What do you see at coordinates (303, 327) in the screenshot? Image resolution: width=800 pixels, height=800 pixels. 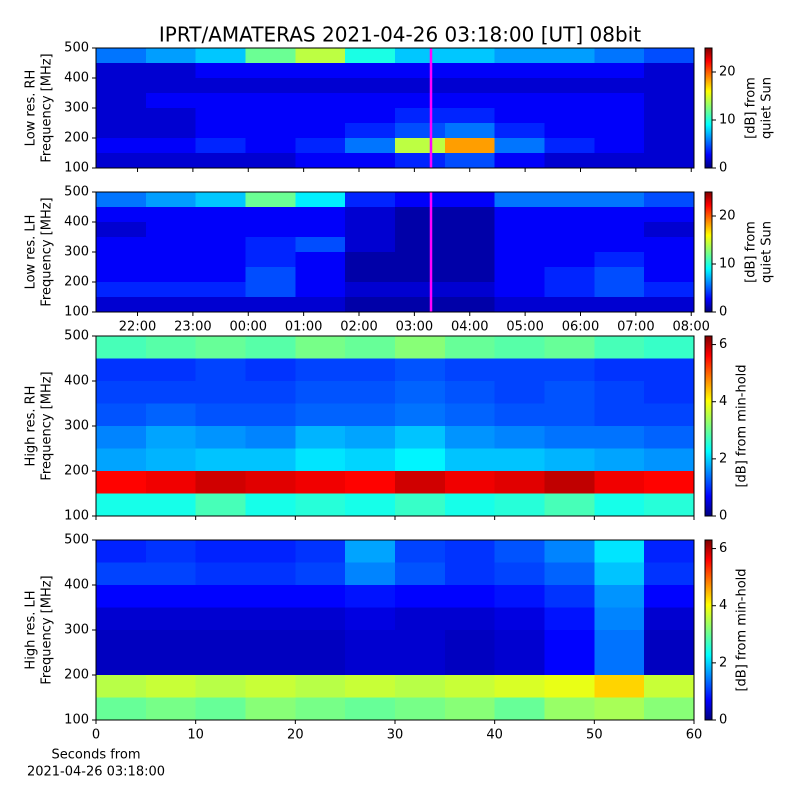 I see `x-tick-label: 01:00` at bounding box center [303, 327].